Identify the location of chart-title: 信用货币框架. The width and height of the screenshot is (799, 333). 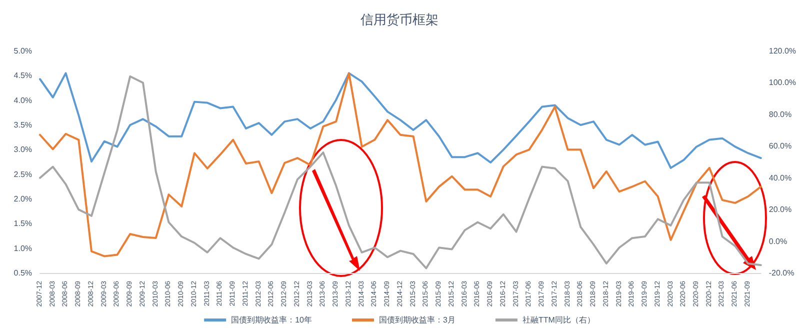
(399, 19).